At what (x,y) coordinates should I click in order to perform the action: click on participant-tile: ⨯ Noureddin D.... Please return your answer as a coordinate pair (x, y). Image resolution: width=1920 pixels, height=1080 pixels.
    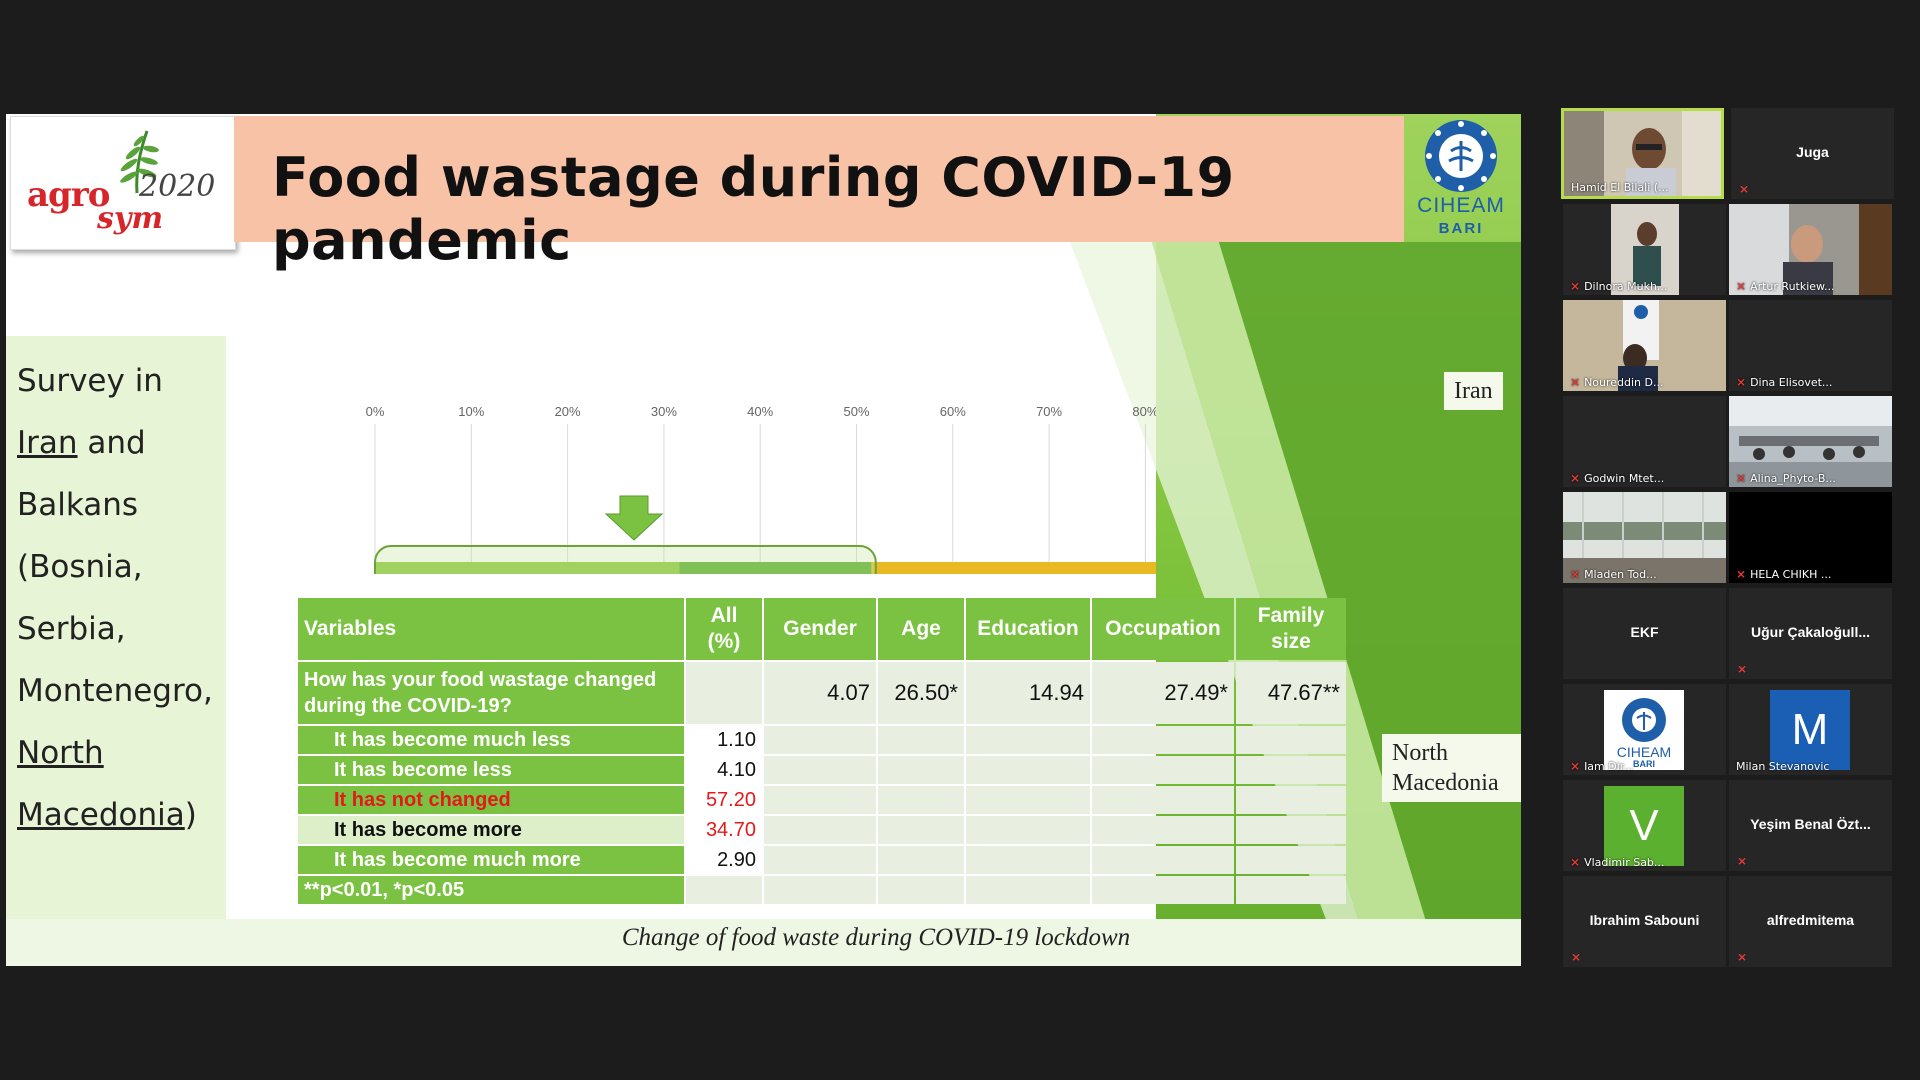
    Looking at the image, I should click on (1644, 345).